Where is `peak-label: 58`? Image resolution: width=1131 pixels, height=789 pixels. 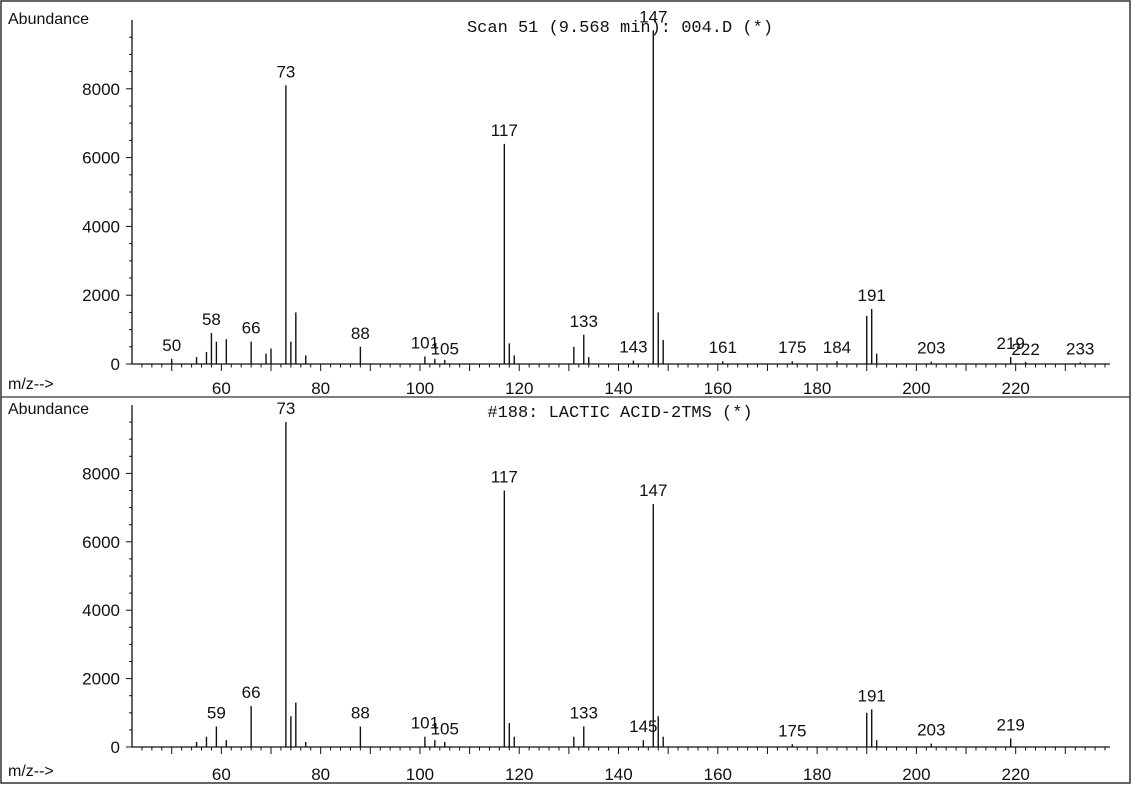
peak-label: 58 is located at coordinates (211, 319).